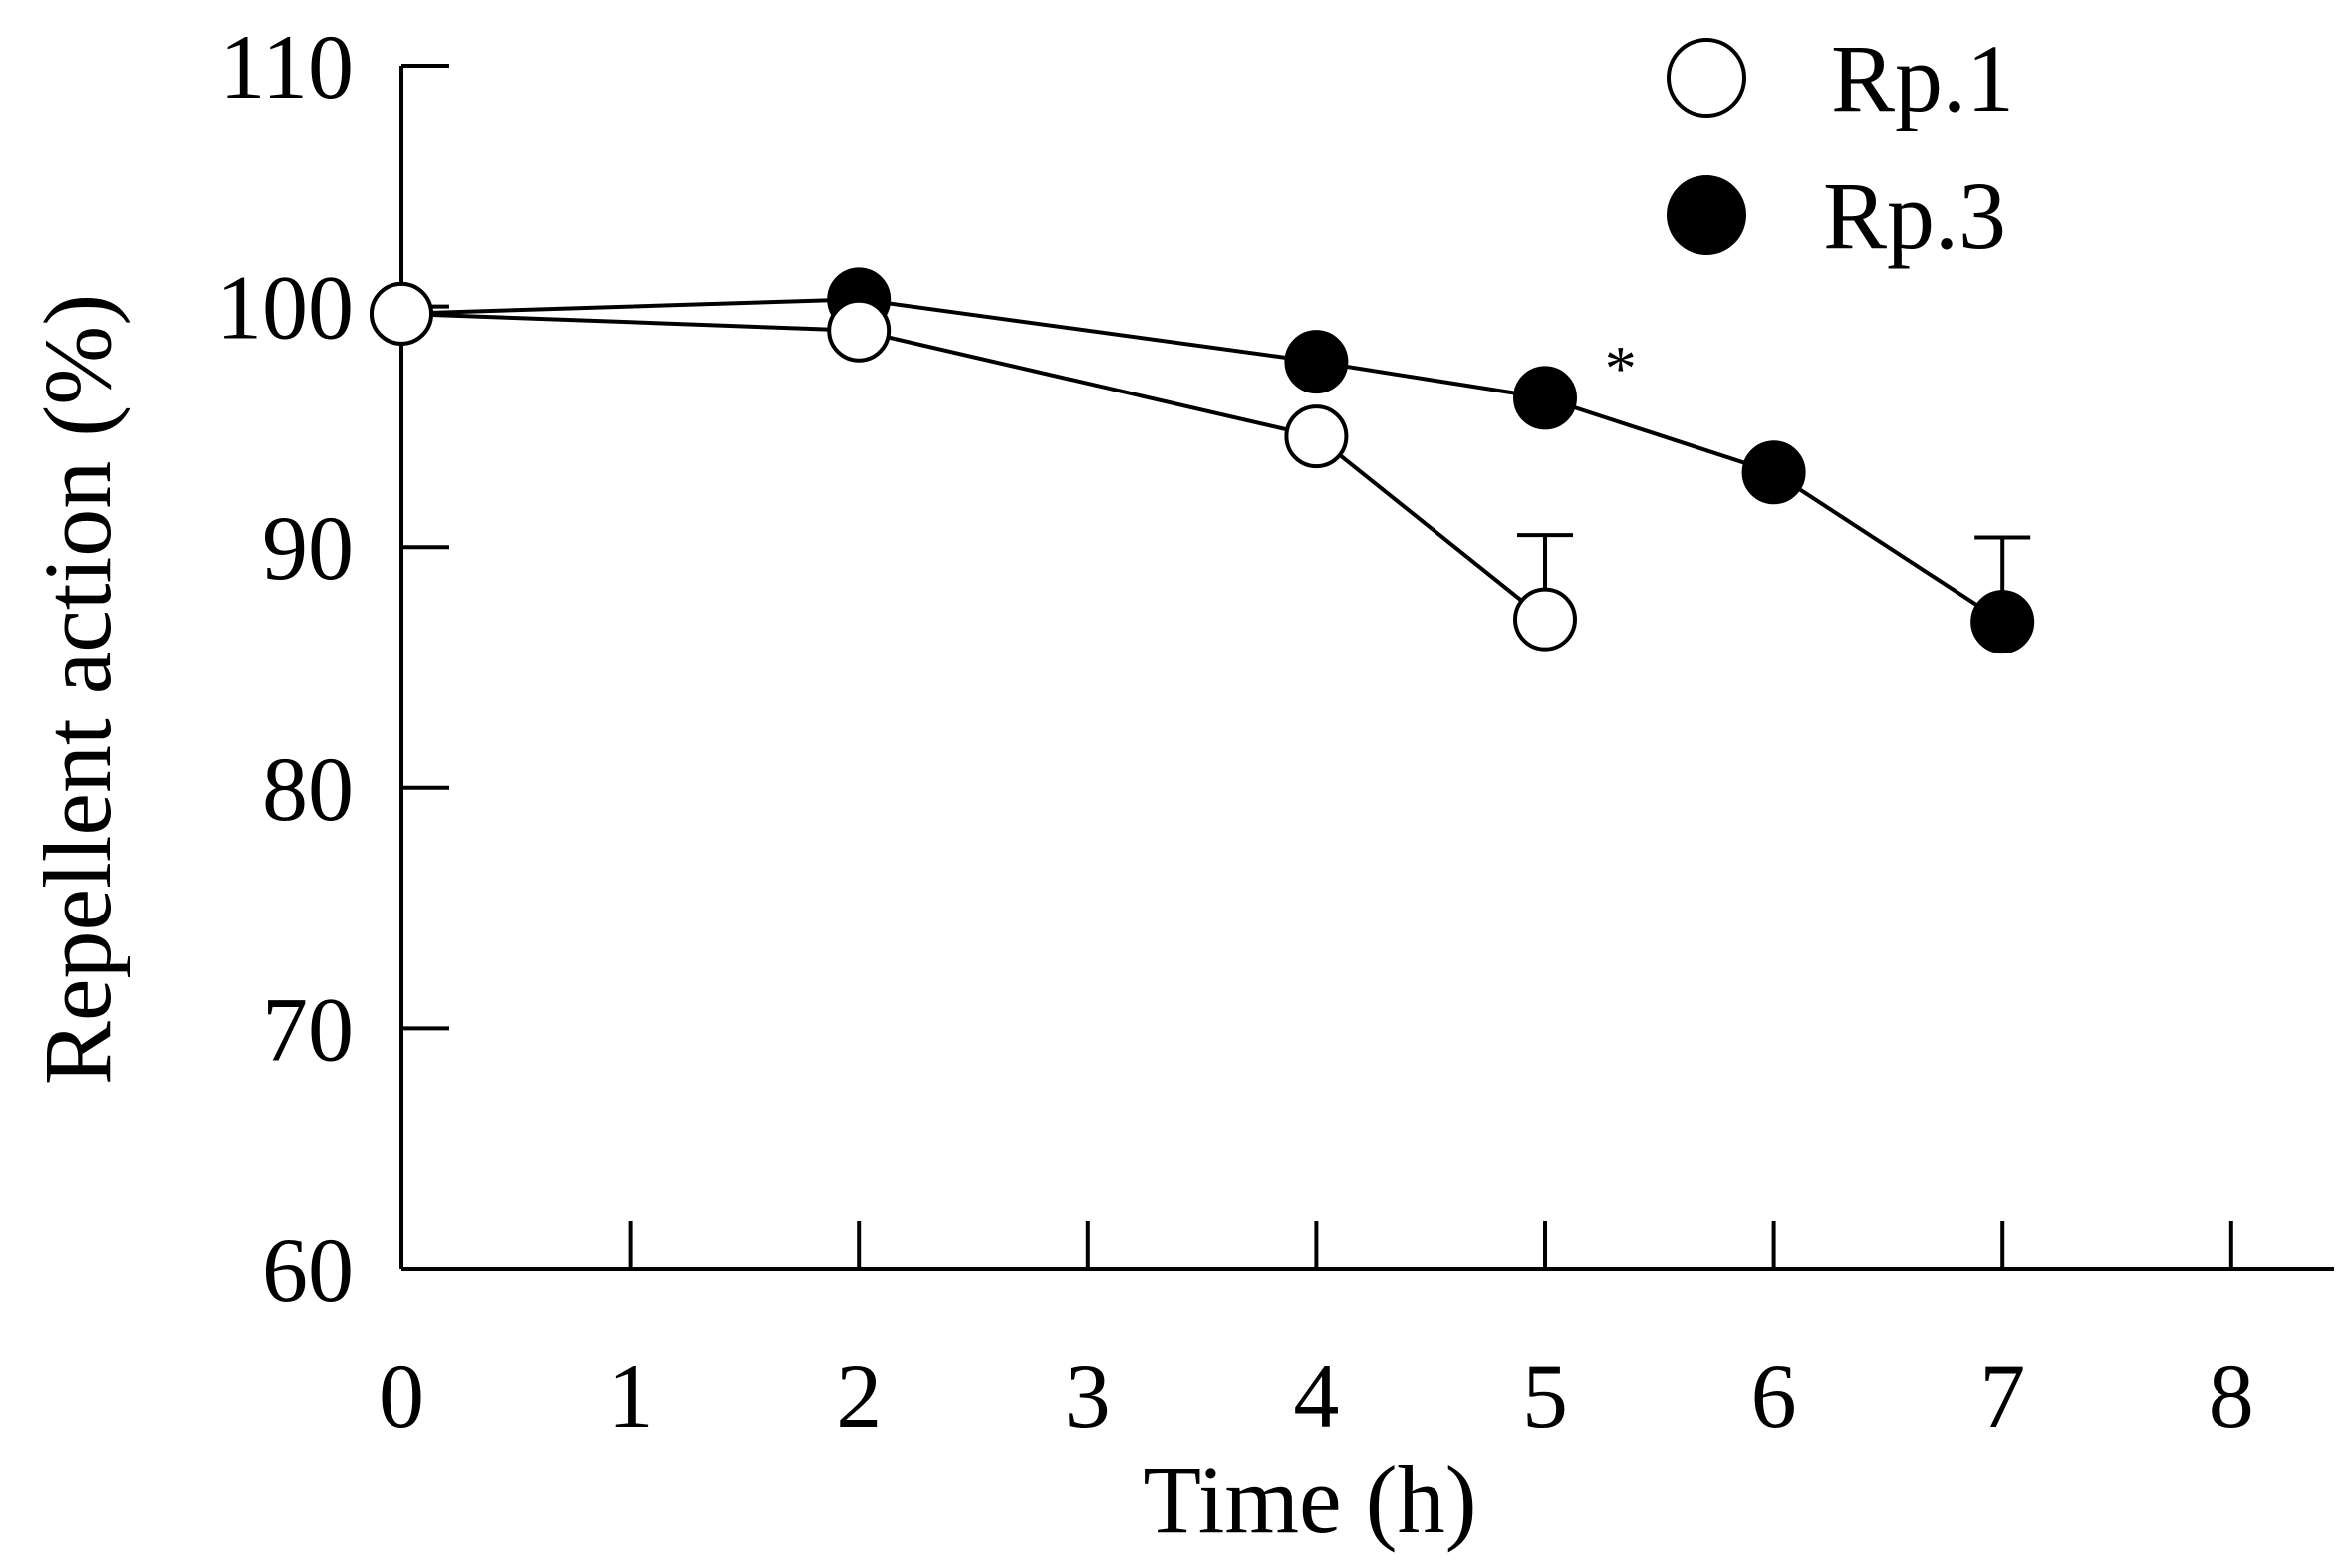  Describe the element at coordinates (2232, 1395) in the screenshot. I see `x-tick-label: 8` at that location.